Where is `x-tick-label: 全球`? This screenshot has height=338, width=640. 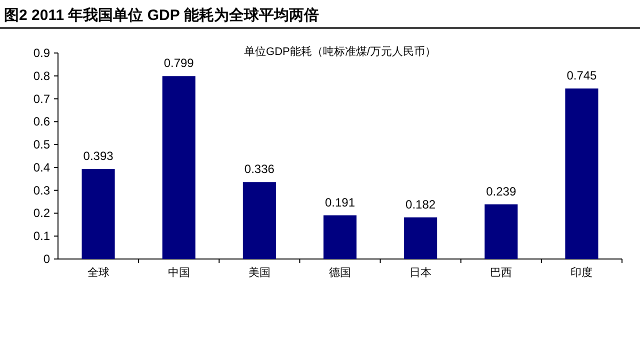 x-tick-label: 全球 is located at coordinates (98, 272).